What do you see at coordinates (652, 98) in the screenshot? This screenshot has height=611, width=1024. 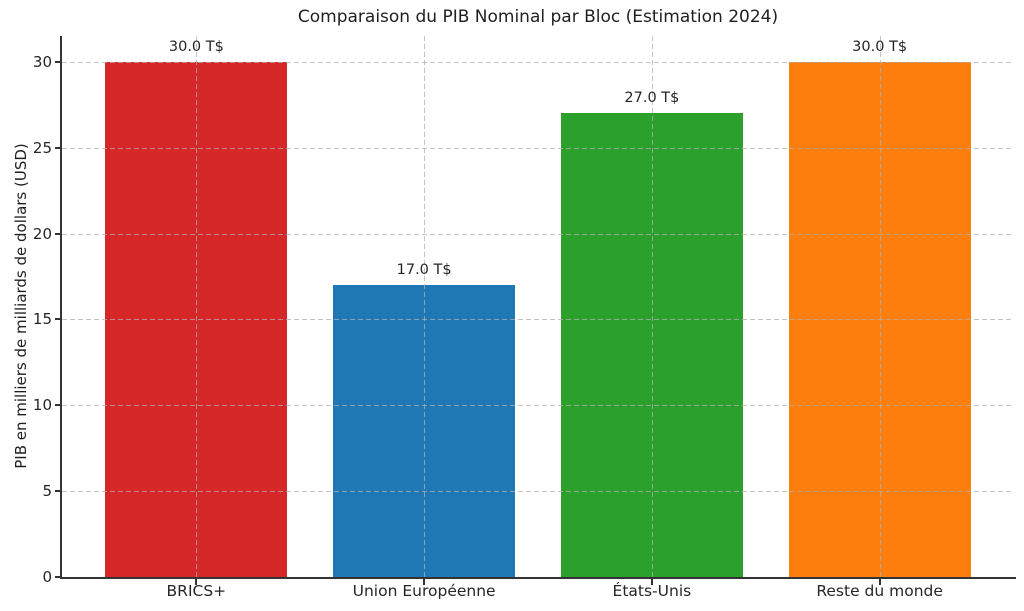 I see `bar-value-label: 27.0 T$` at bounding box center [652, 98].